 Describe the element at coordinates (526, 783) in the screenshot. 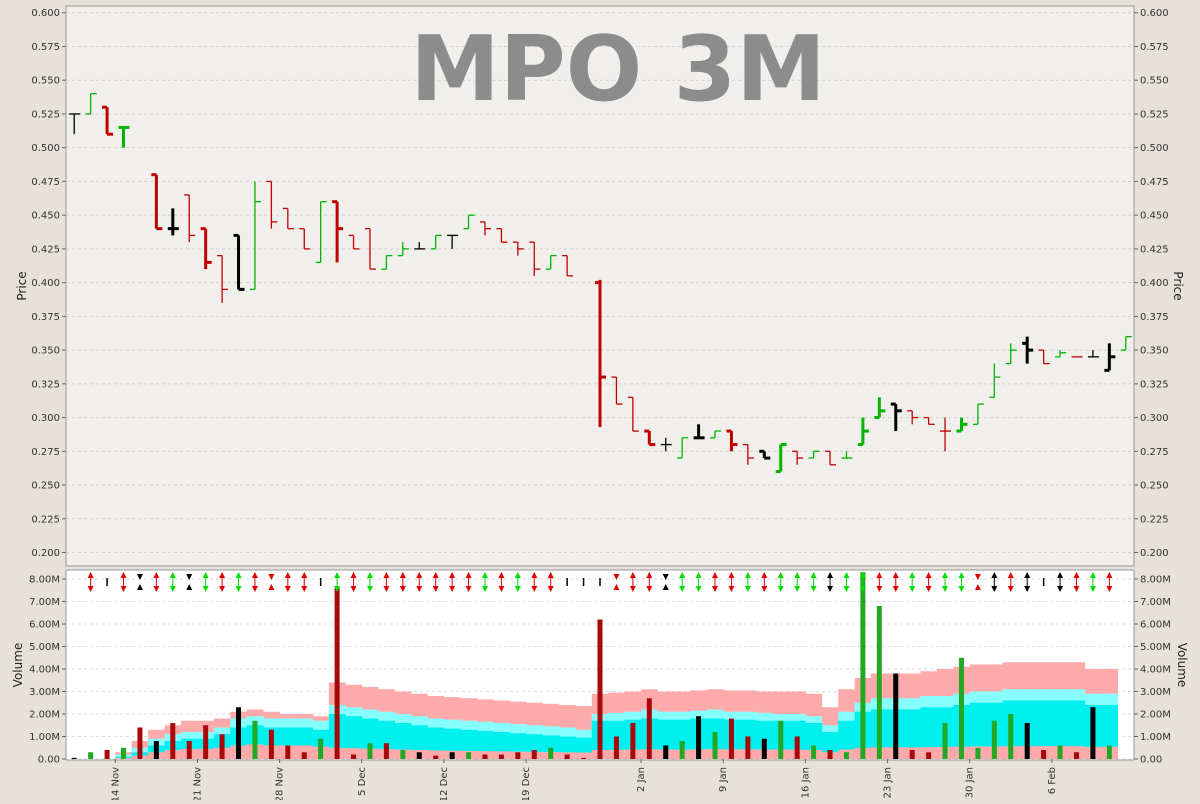

I see `date-tick-label: 19 Dec` at that location.